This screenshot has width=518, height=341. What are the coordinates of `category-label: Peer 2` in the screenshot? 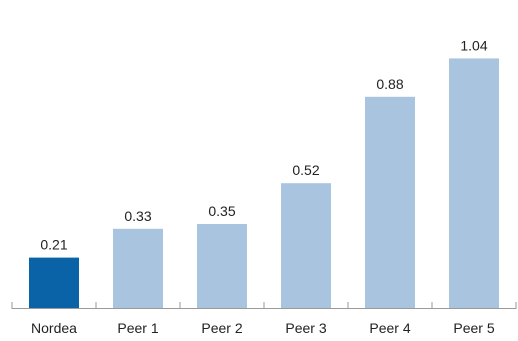 It's located at (221, 328).